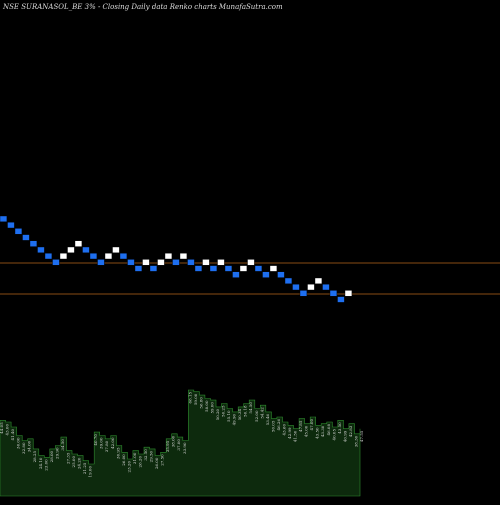 The width and height of the screenshot is (500, 505). Describe the element at coordinates (23, 448) in the screenshot. I see `volume-label: 32.80` at that location.